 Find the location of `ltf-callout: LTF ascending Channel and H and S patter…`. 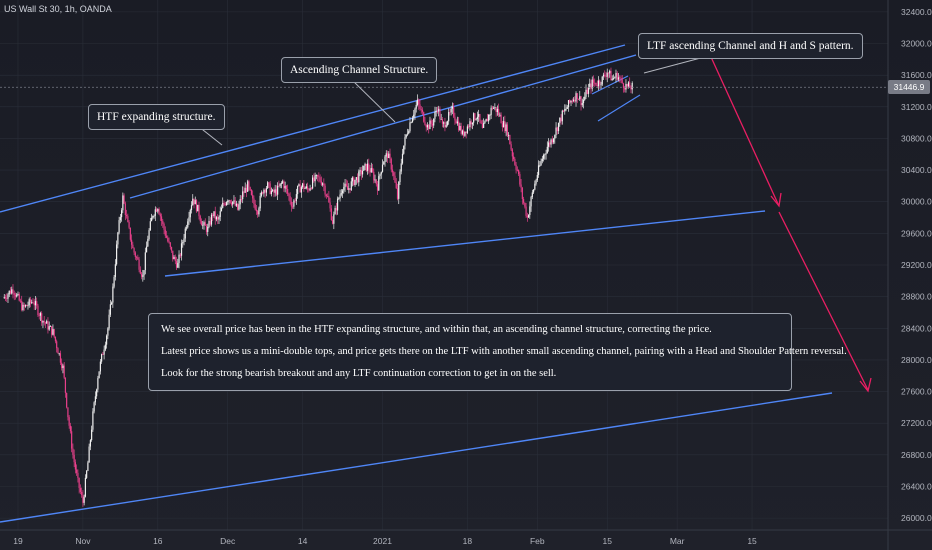

ltf-callout: LTF ascending Channel and H and S patter… is located at coordinates (750, 46).